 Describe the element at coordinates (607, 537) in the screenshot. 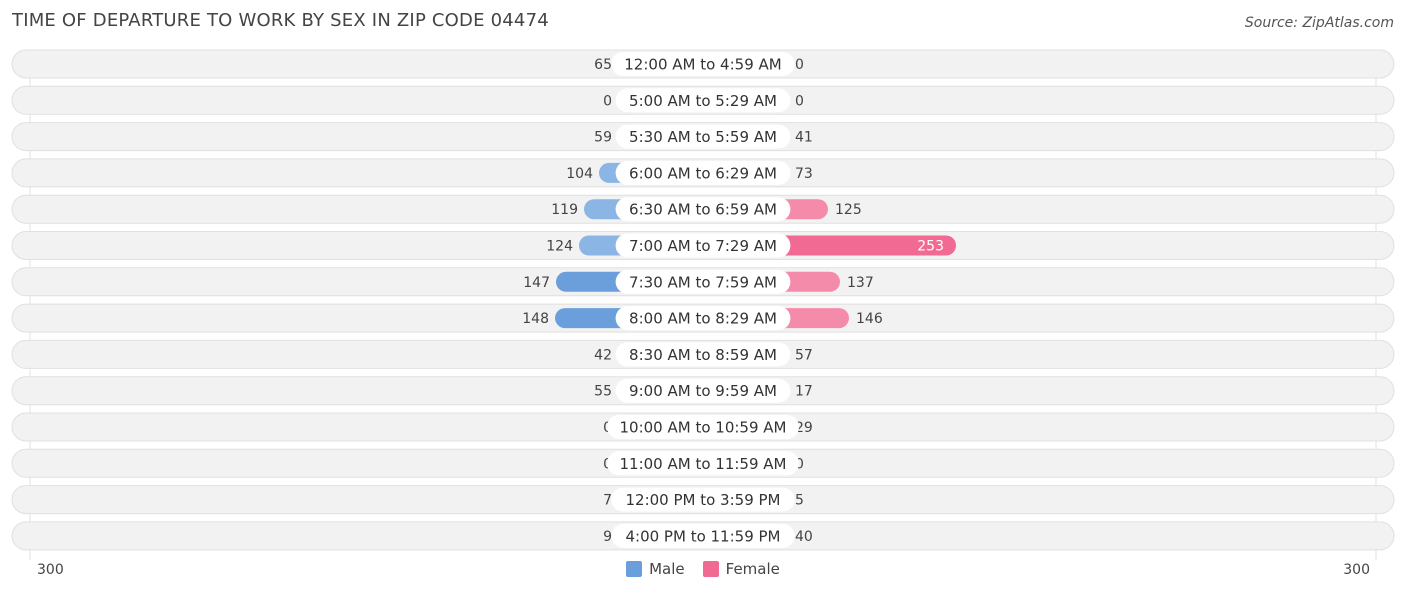

I see `male-value-label: 9` at that location.